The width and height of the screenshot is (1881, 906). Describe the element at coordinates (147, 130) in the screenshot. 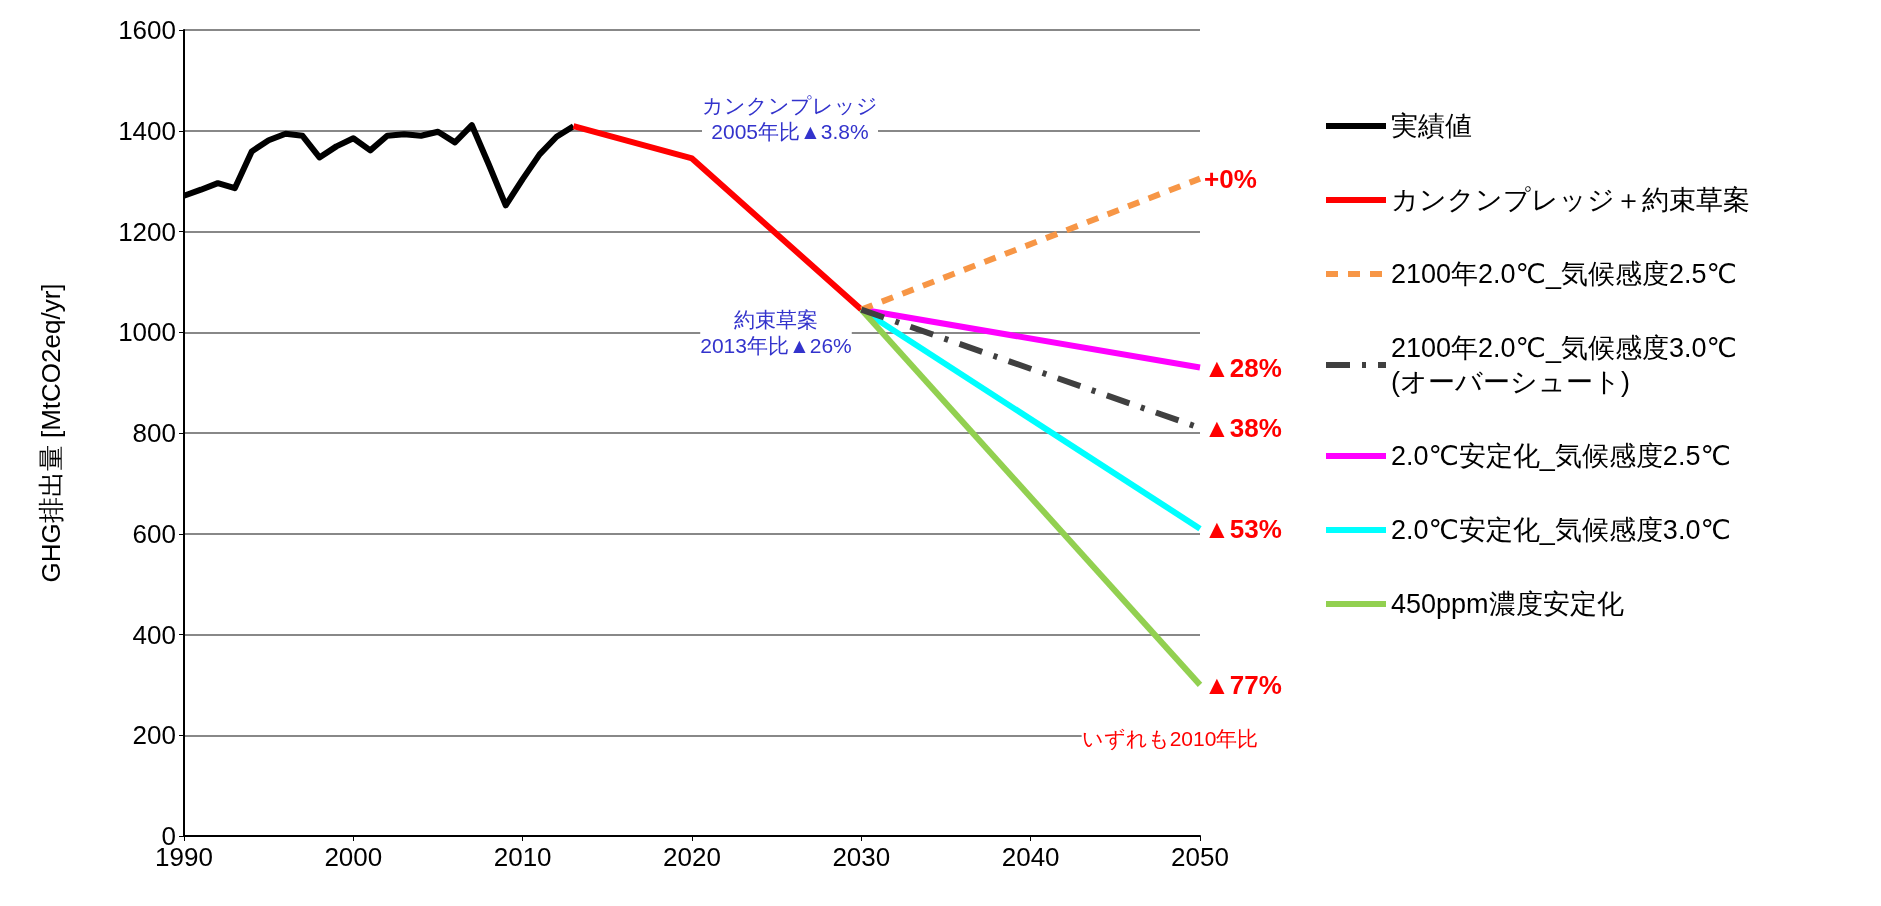

I see `y-tick-label: 1400` at that location.